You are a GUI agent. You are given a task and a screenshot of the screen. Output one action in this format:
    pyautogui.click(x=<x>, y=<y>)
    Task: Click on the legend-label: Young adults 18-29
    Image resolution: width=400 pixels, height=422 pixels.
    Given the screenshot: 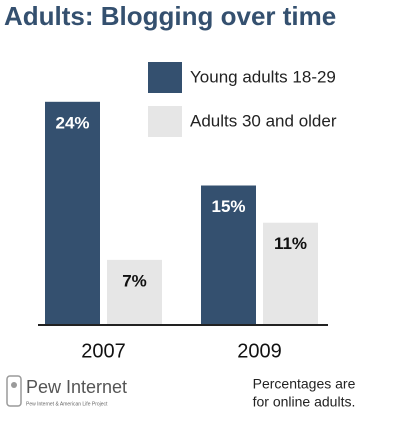 What is the action you would take?
    pyautogui.click(x=263, y=76)
    